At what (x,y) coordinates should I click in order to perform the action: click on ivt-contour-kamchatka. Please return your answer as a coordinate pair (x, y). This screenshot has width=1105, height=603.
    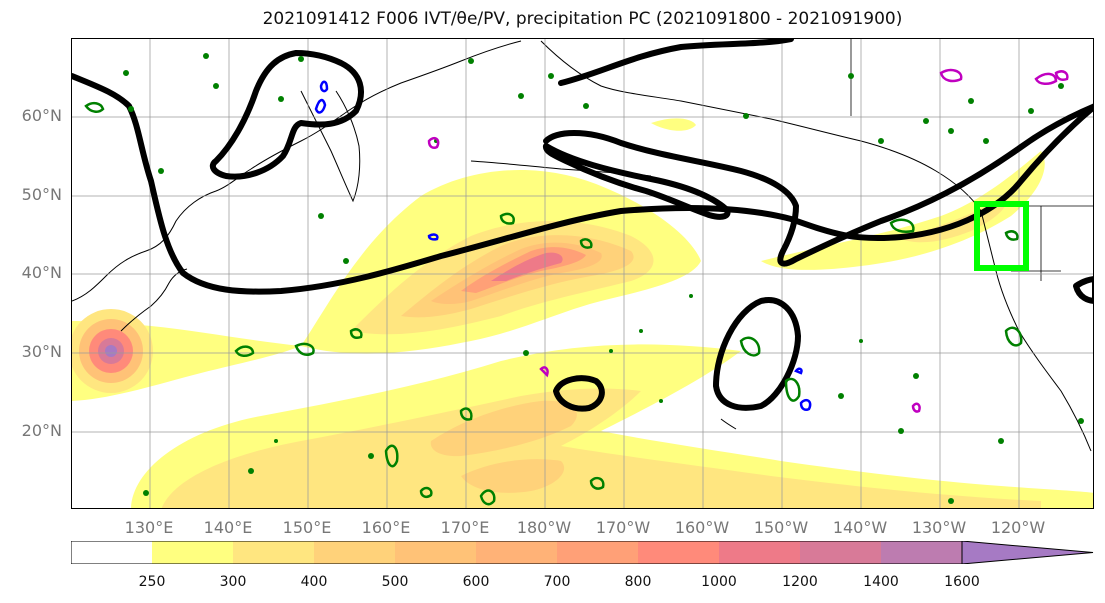
    Looking at the image, I should click on (286, 115).